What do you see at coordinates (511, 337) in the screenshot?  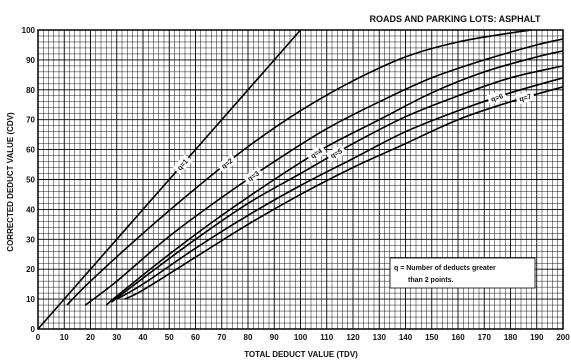 I see `x-tick-label: 180` at bounding box center [511, 337].